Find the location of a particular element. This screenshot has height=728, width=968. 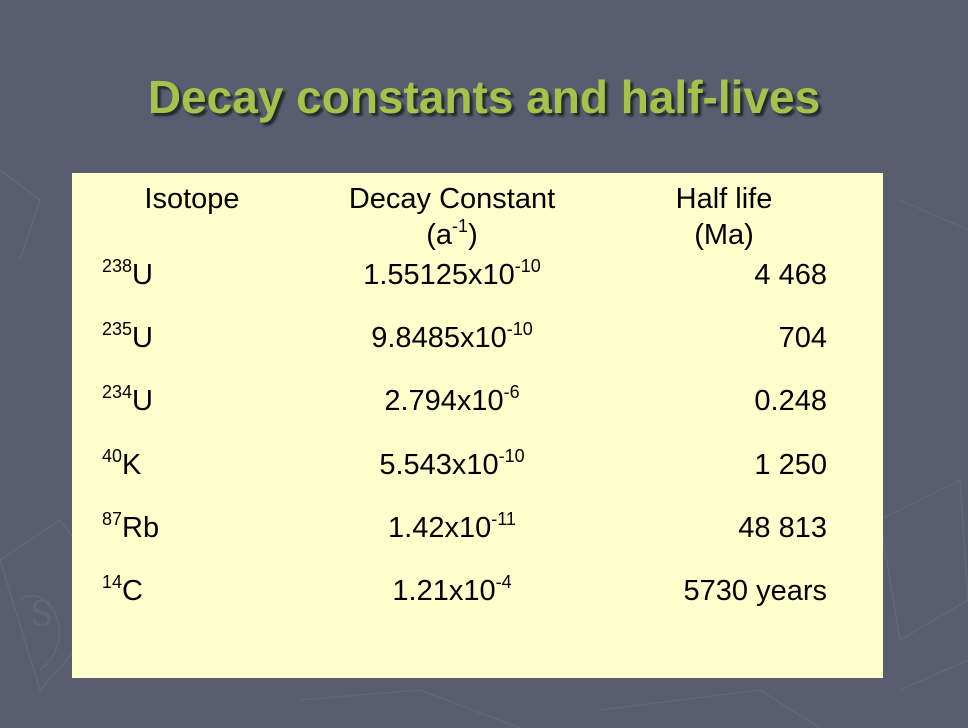

isotope-cell: 235U is located at coordinates (127, 336).